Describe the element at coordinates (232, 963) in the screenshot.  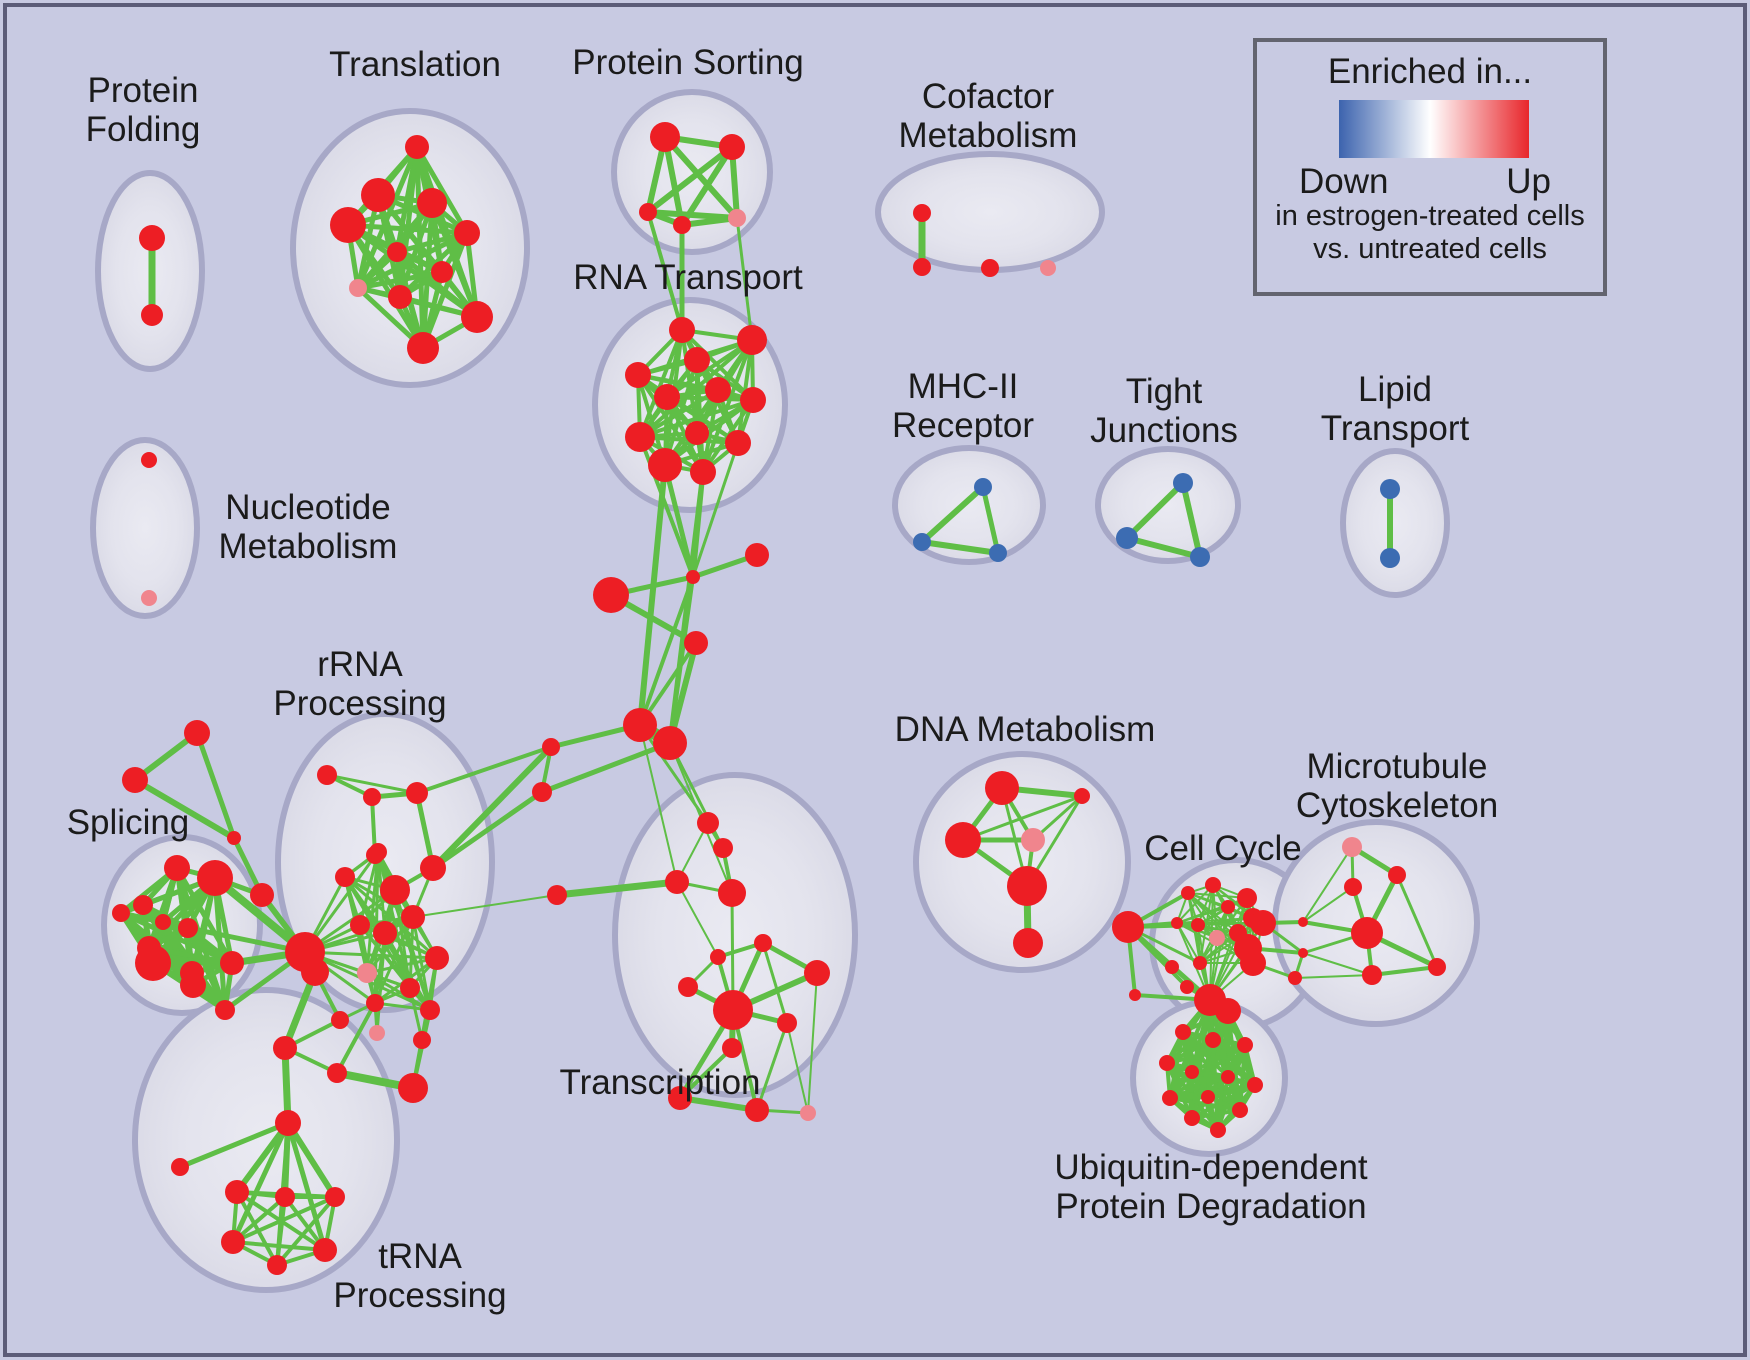
I see `node-sp10` at that location.